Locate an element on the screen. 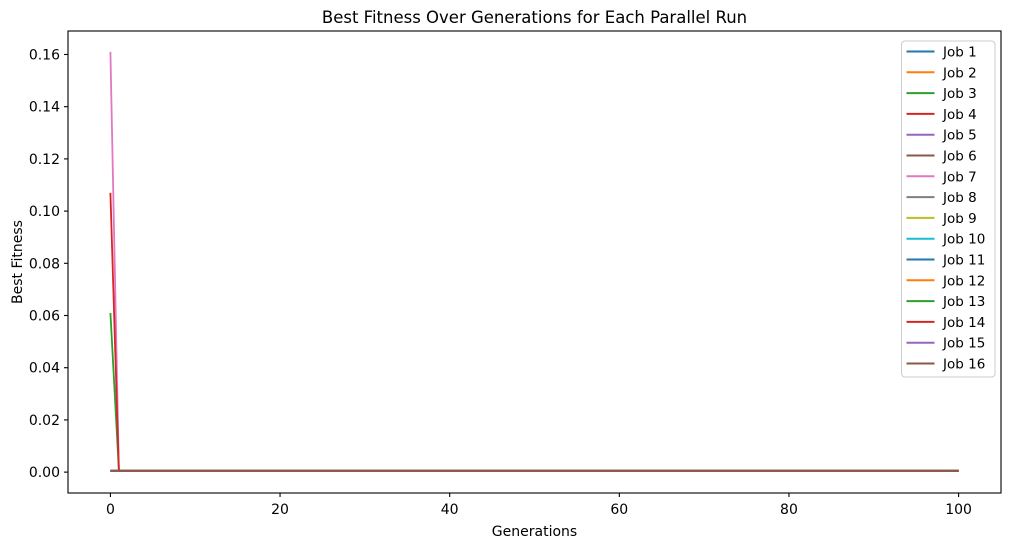 This screenshot has width=1010, height=547. y-tick-label: 0.12 is located at coordinates (44, 160).